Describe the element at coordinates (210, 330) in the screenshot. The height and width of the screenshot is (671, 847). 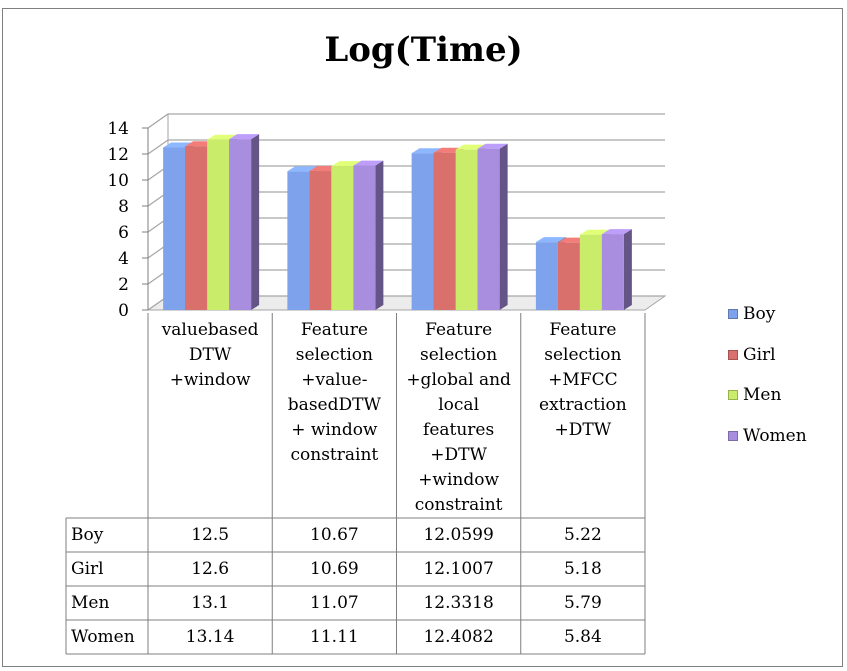
I see `x-tick-label-line: valuebased` at that location.